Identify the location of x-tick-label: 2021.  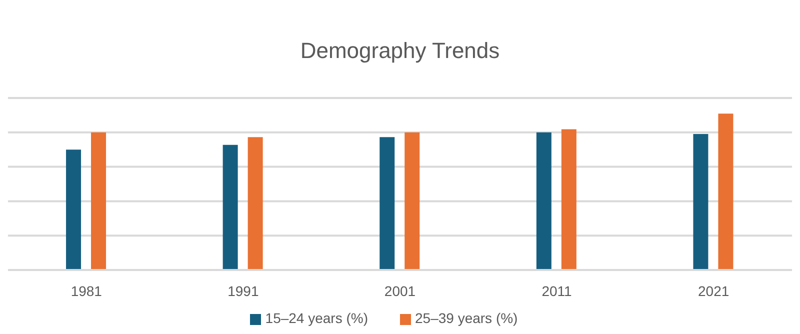
(714, 290).